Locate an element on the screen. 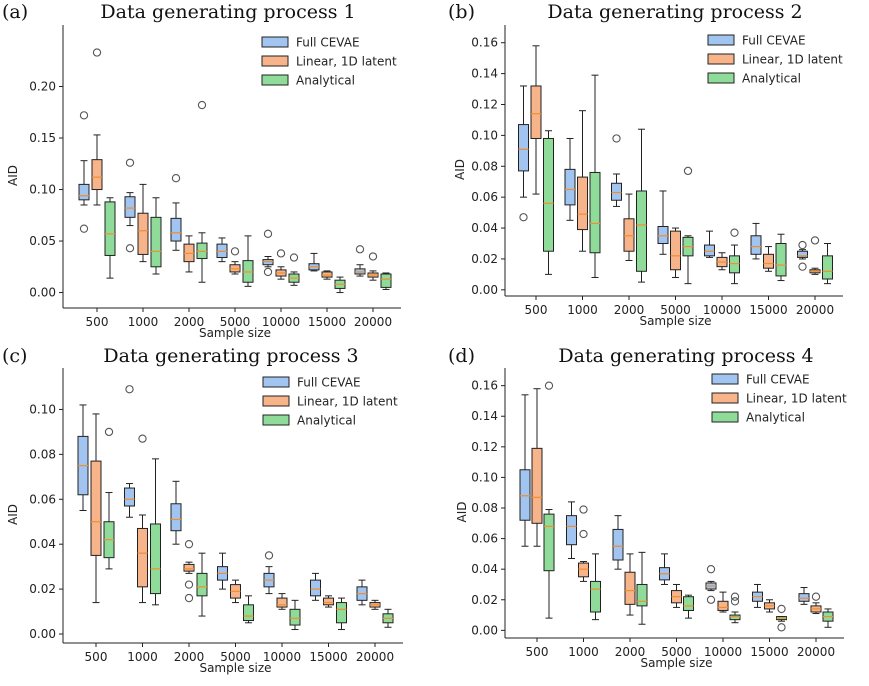  y-tick-label: 0.05 is located at coordinates (42, 241).